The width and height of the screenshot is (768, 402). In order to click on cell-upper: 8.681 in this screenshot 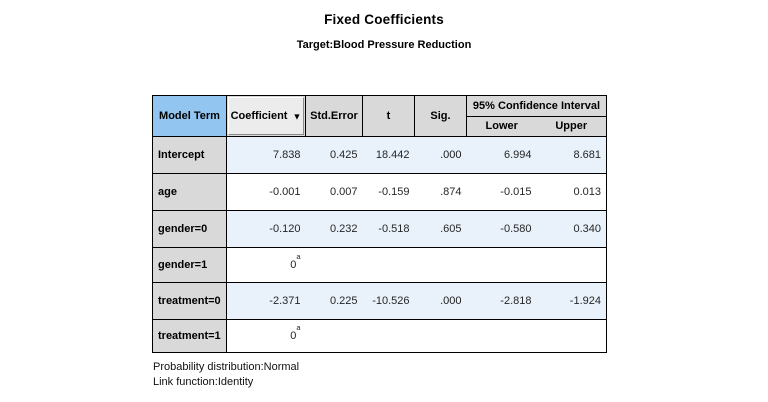, I will do `click(571, 155)`.